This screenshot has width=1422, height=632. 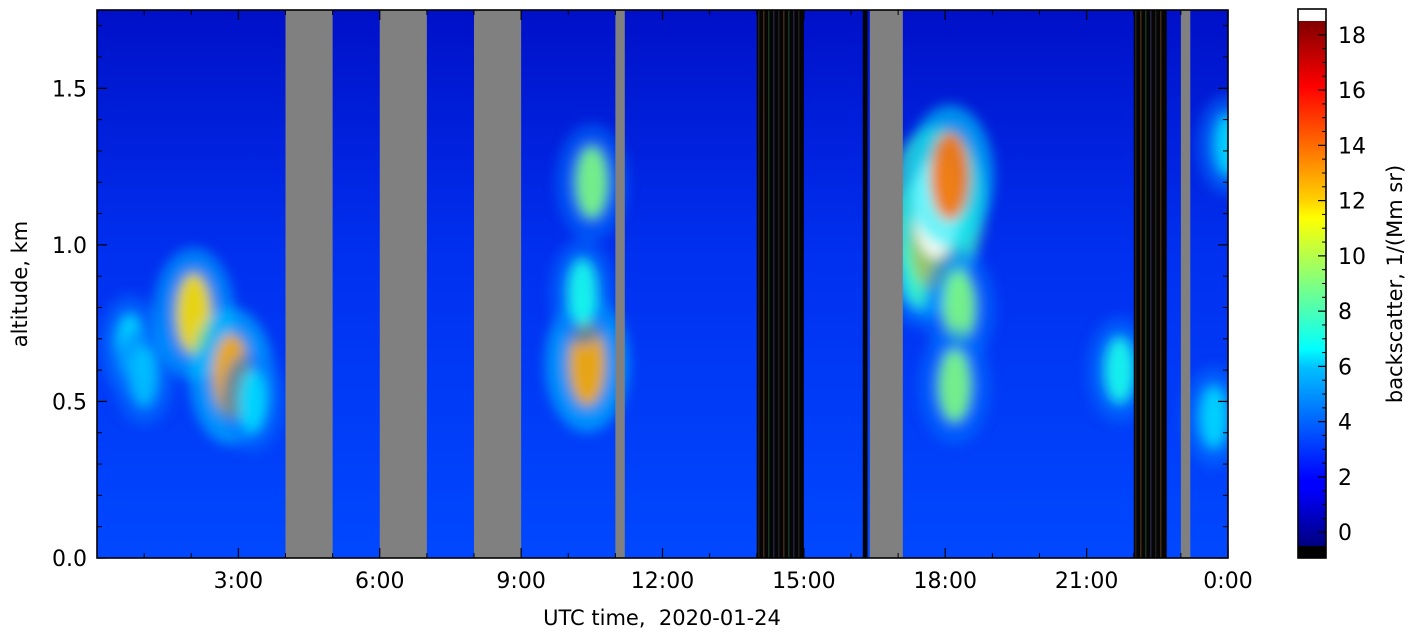 What do you see at coordinates (803, 581) in the screenshot?
I see `x-tick-label: 15:00` at bounding box center [803, 581].